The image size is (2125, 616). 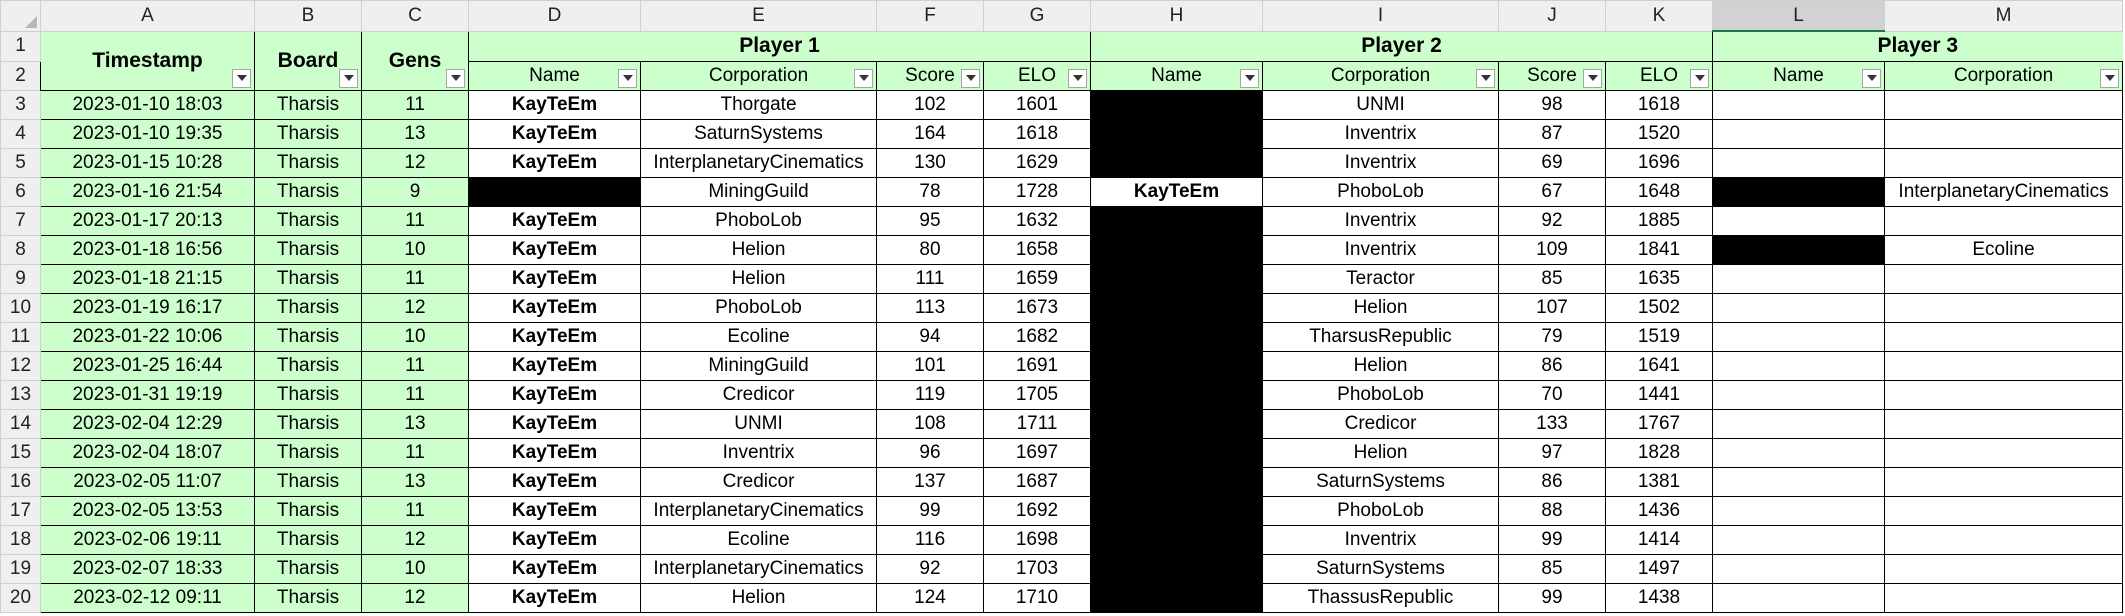 I want to click on p1-corporation-cell: Credicor, so click(x=758, y=481).